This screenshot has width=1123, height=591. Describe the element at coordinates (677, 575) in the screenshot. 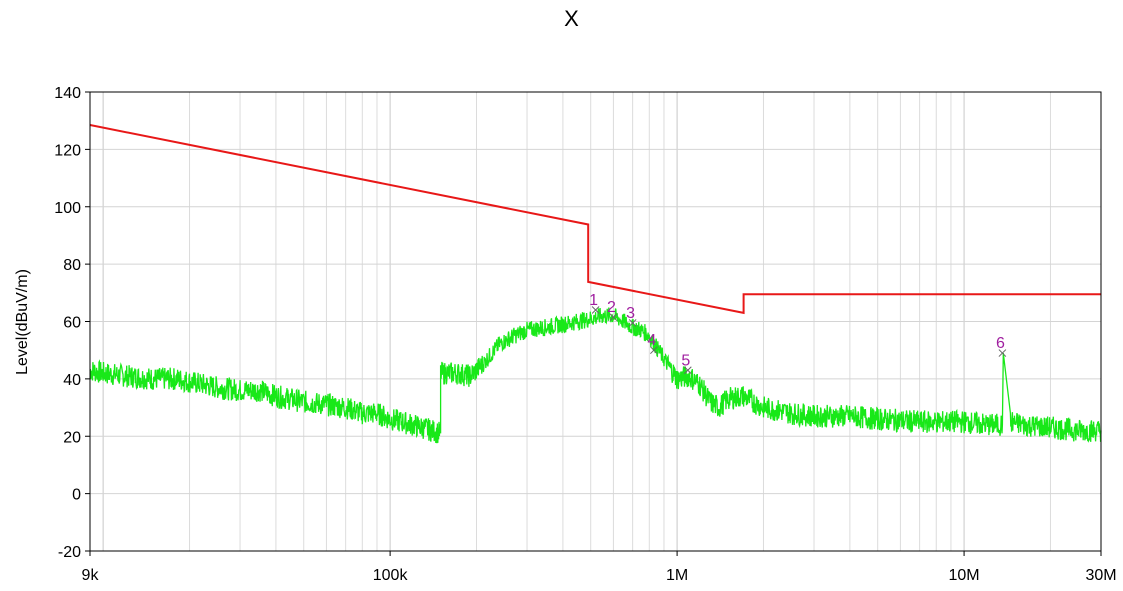

I see `x-tick-label: 1M` at that location.